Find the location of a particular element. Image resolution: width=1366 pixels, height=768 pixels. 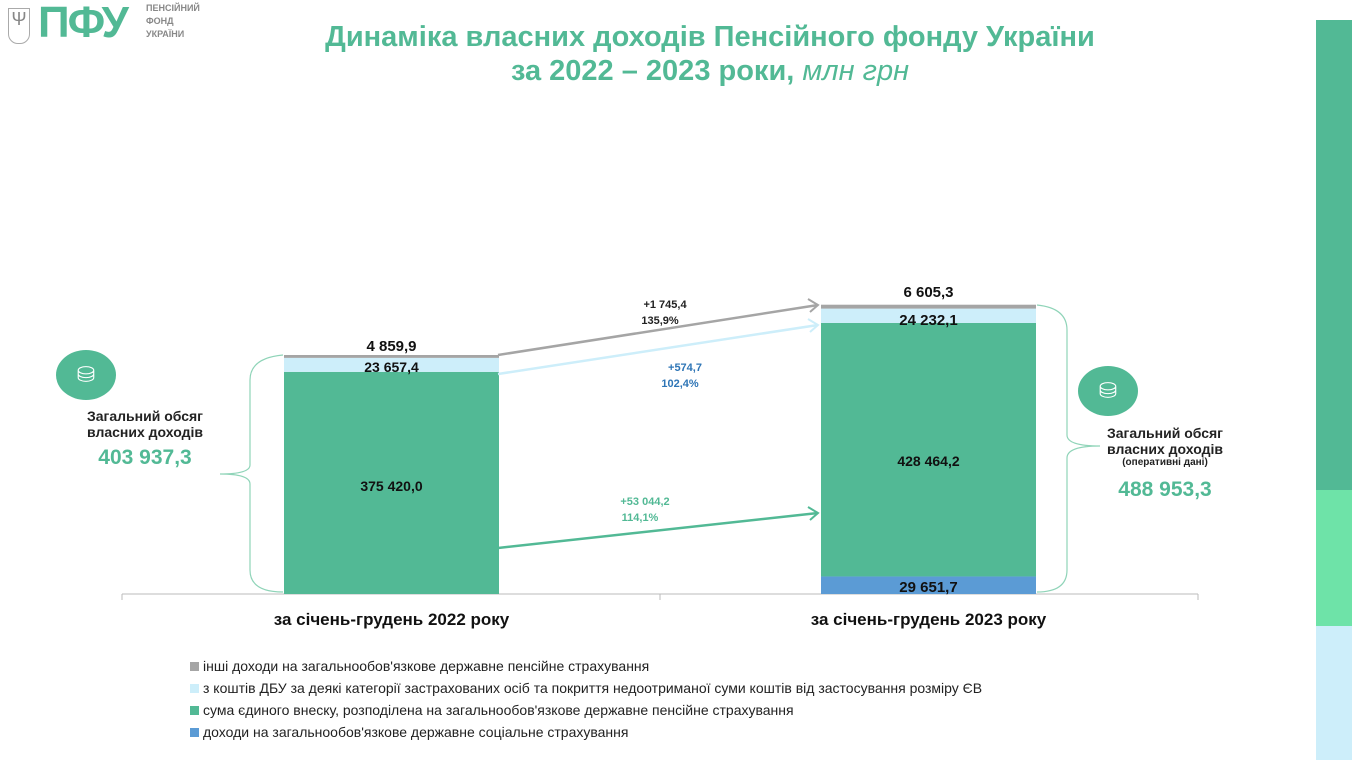

side-bar-teal is located at coordinates (1334, 255).